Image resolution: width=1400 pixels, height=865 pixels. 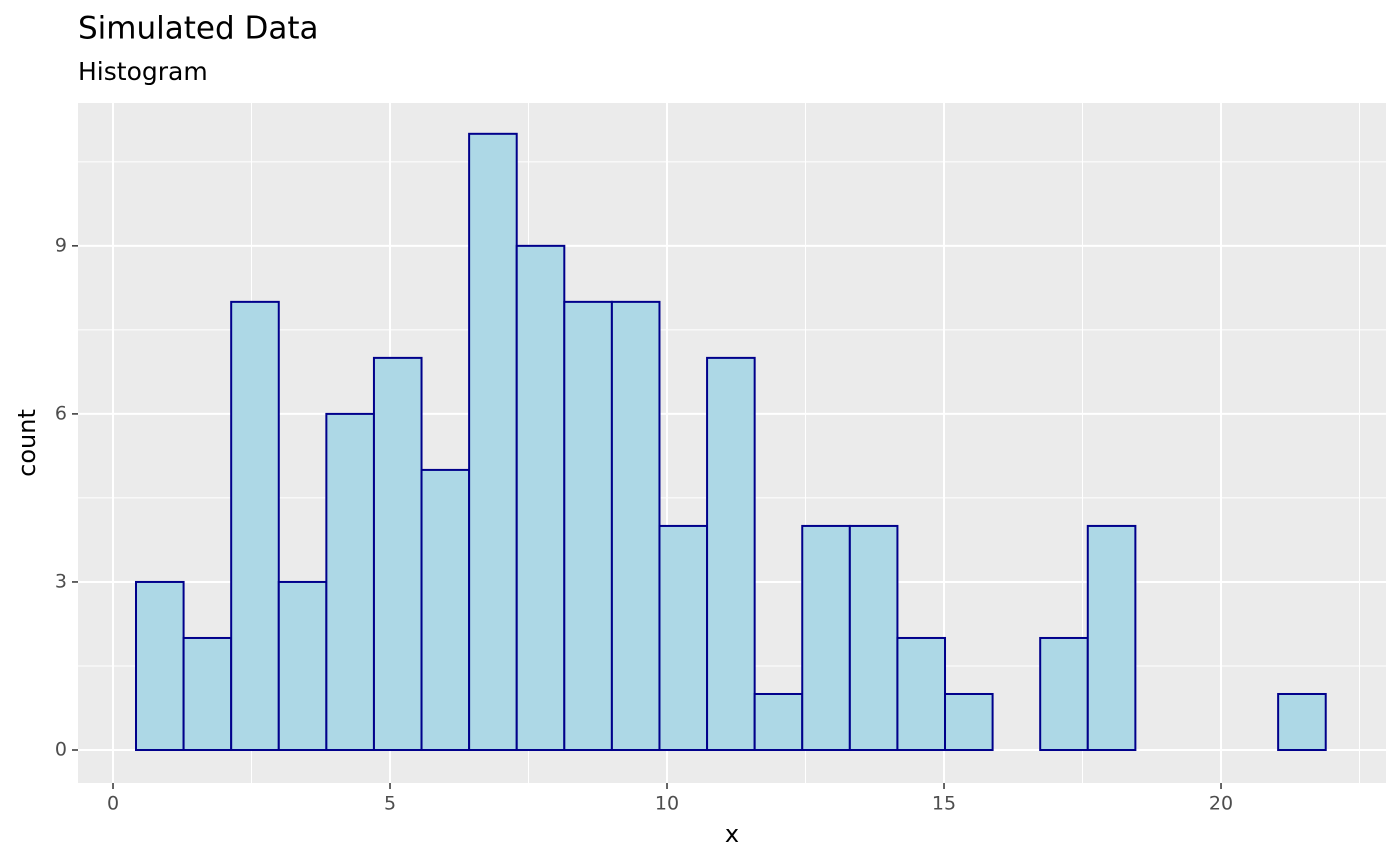 I want to click on y-tick-label: 3, so click(x=61, y=581).